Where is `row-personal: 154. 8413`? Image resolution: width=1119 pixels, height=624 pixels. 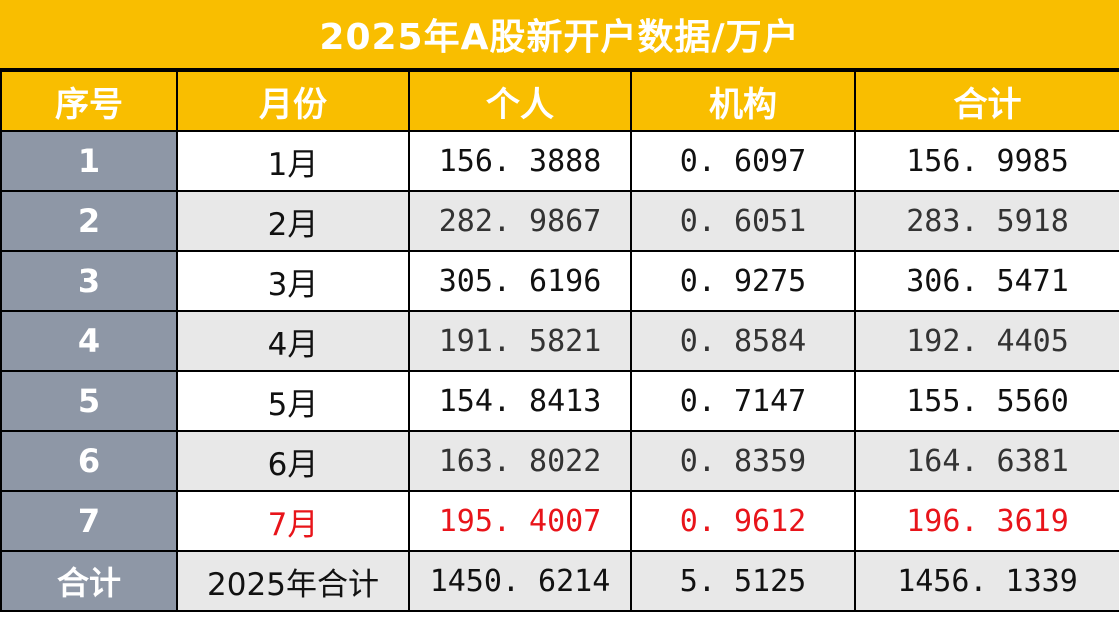
row-personal: 154. 8413 is located at coordinates (520, 401).